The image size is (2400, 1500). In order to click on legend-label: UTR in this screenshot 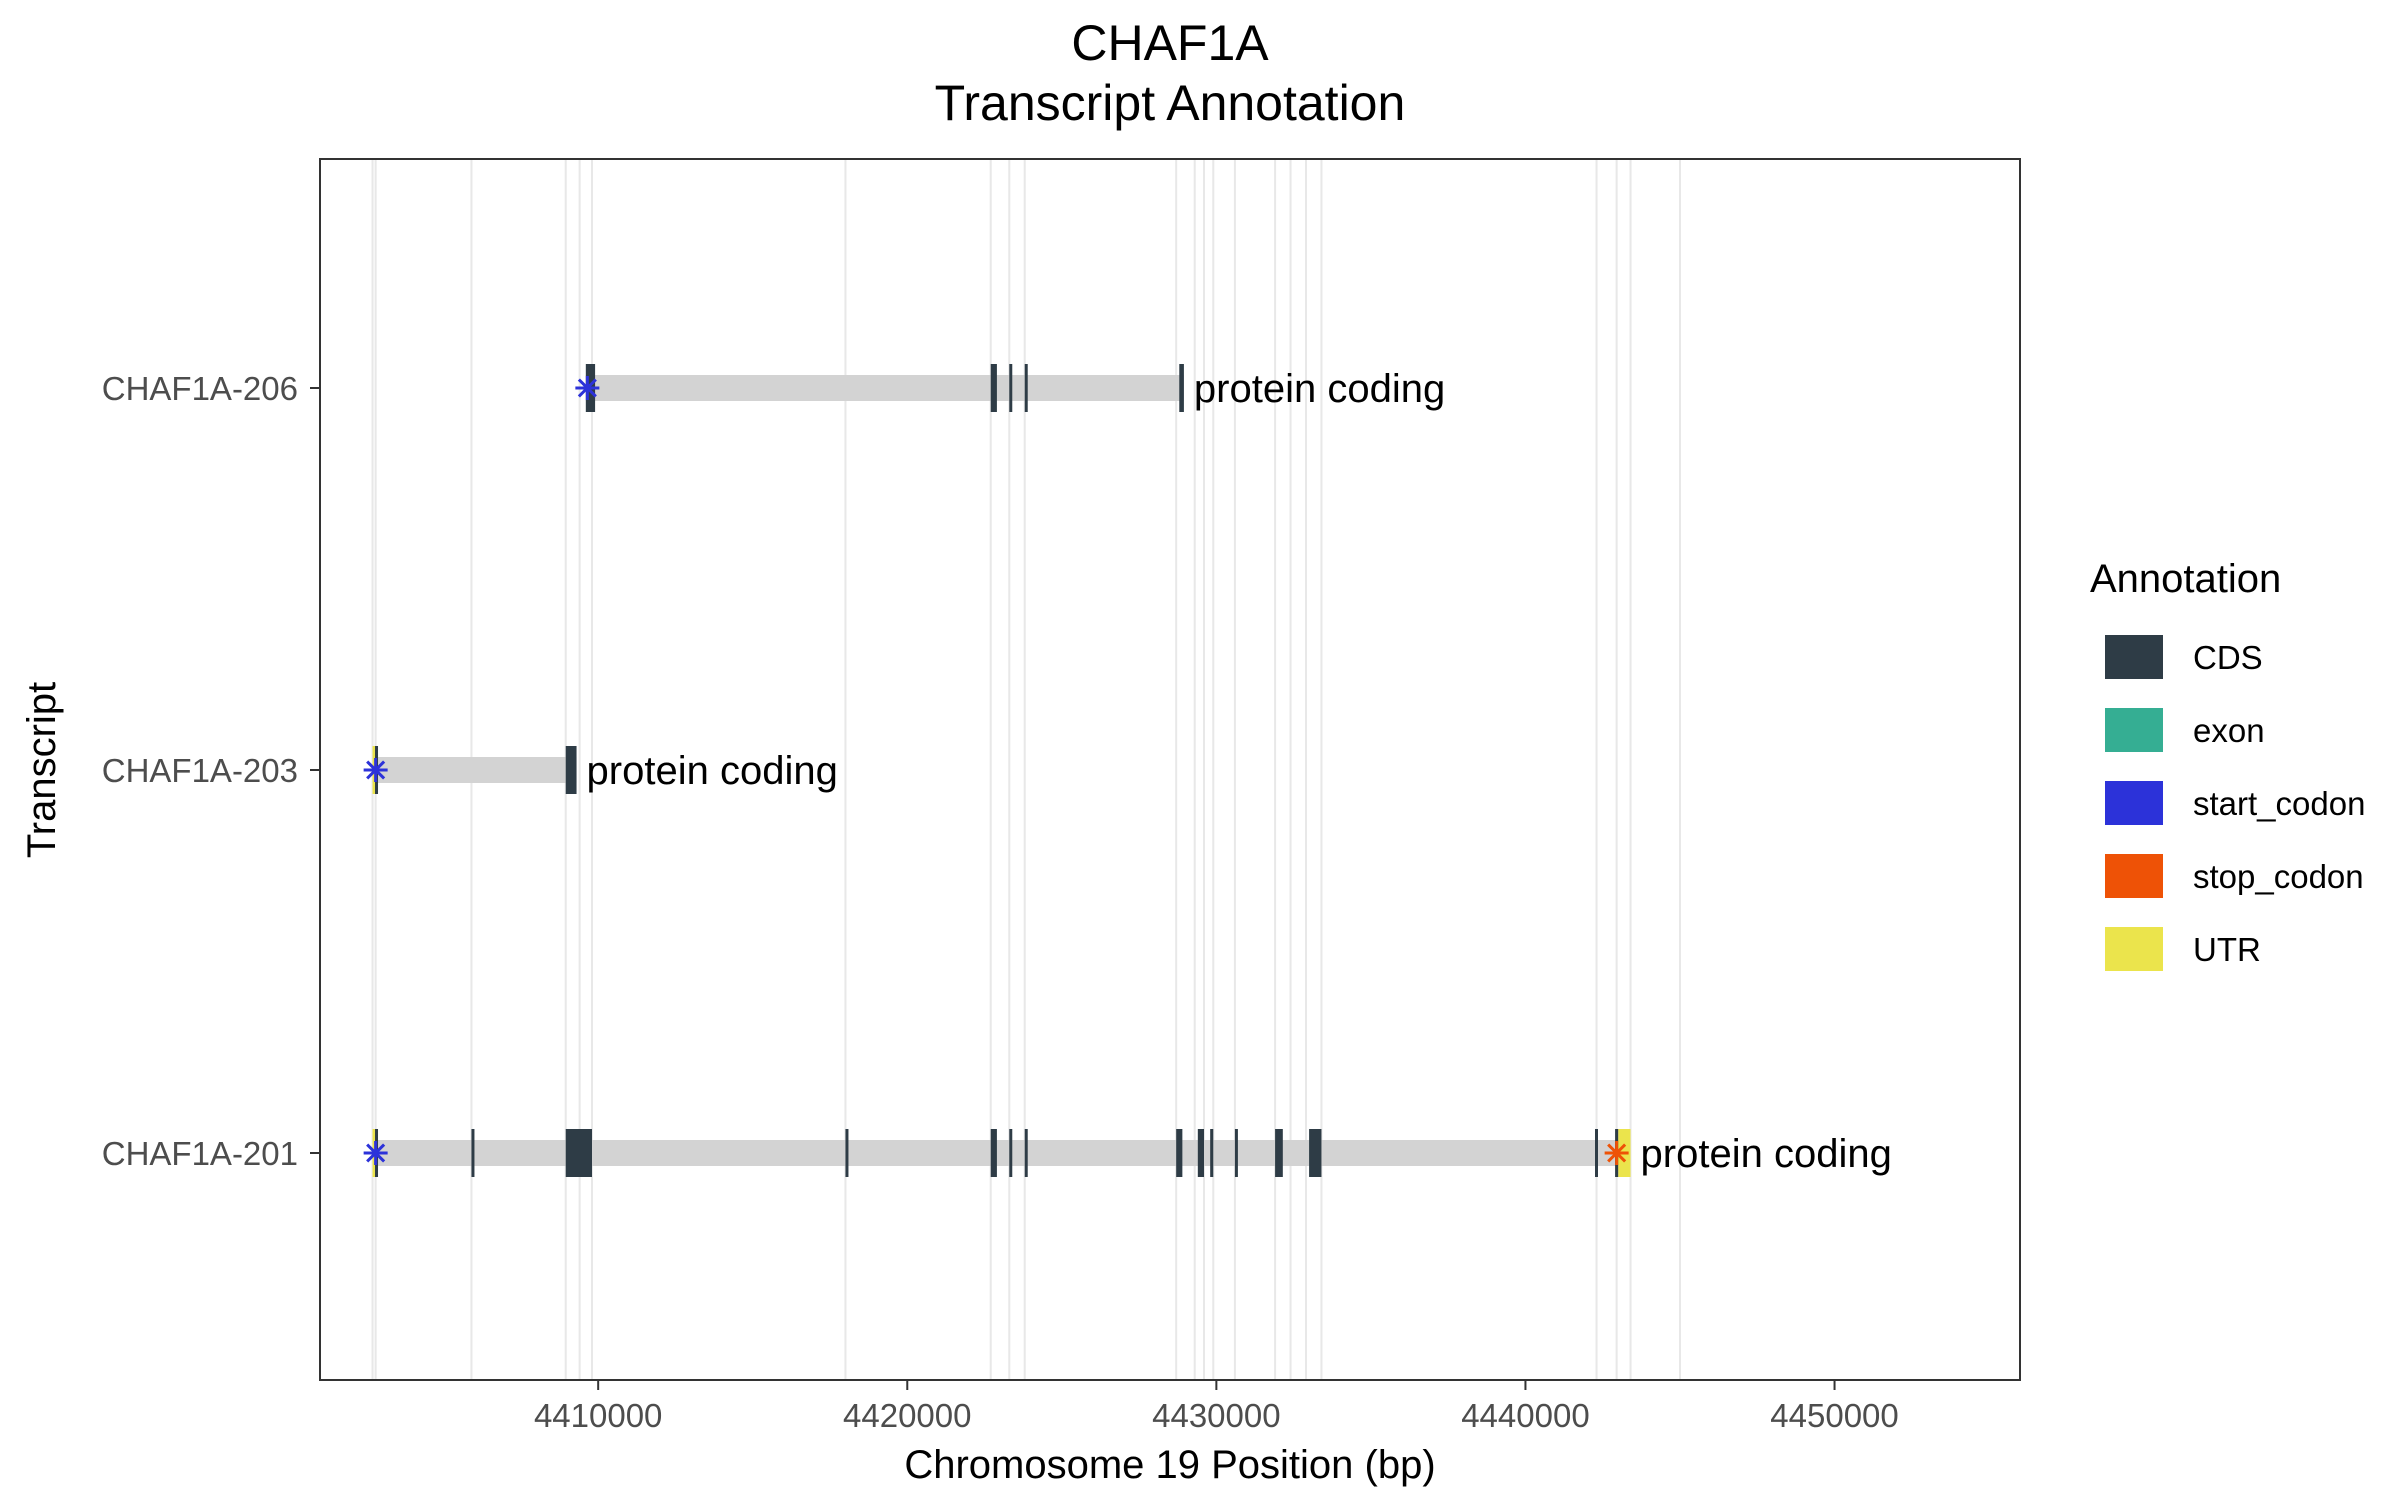, I will do `click(2227, 949)`.